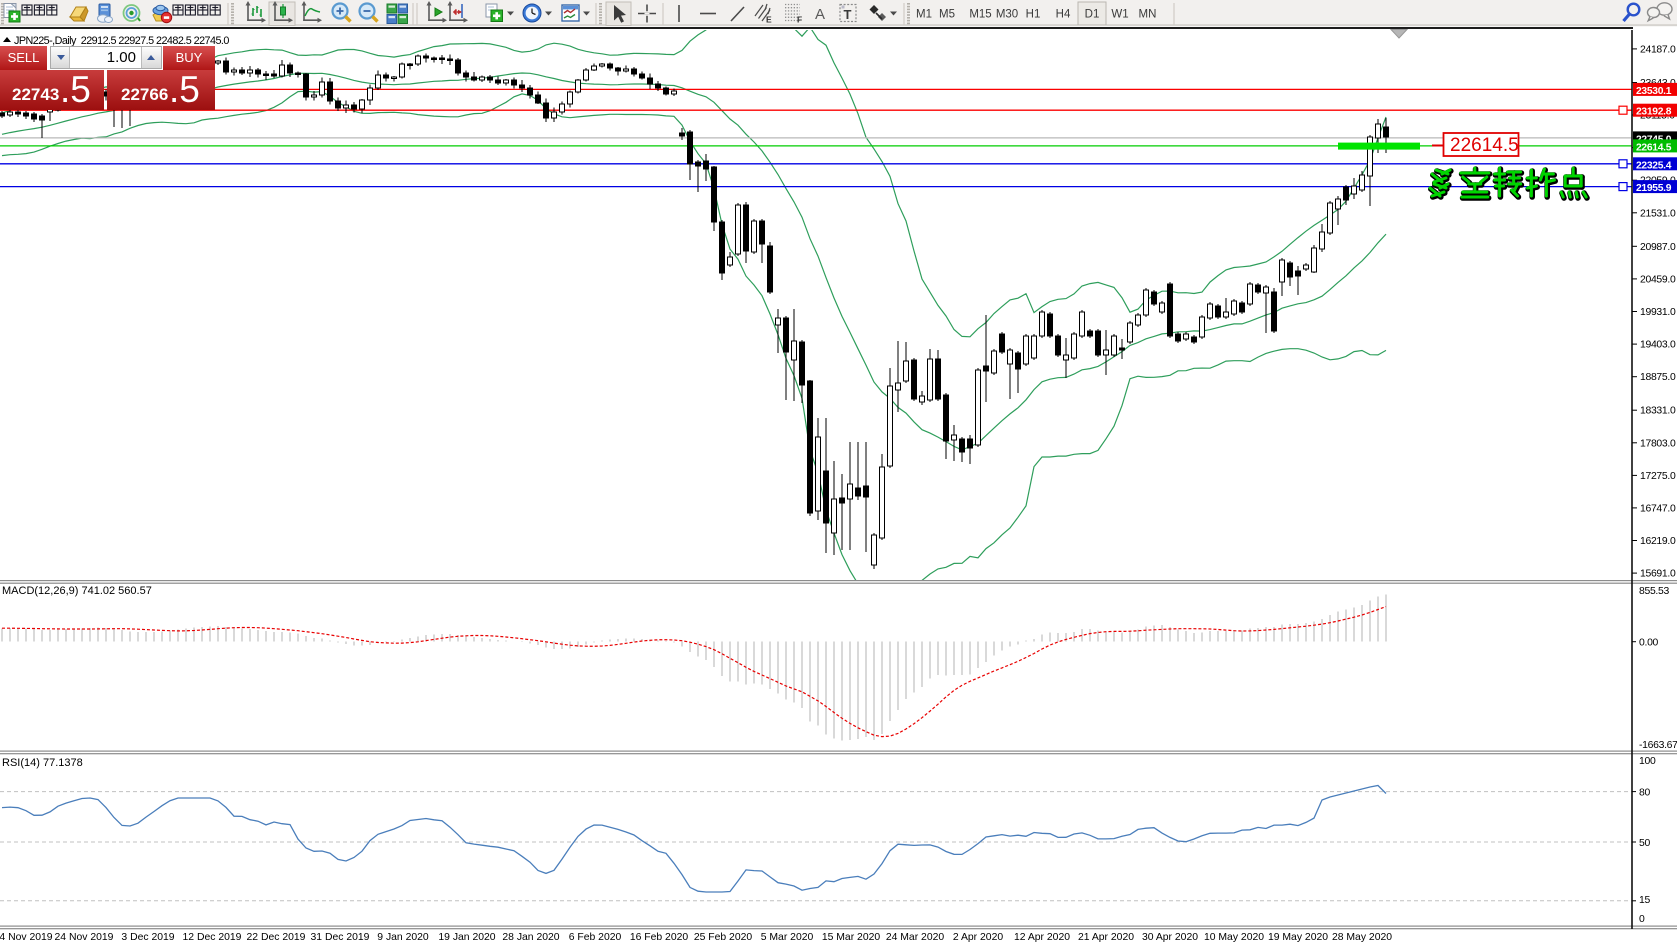 The height and width of the screenshot is (948, 1677). What do you see at coordinates (915, 937) in the screenshot?
I see `svg-text: 24 Mar 2020` at bounding box center [915, 937].